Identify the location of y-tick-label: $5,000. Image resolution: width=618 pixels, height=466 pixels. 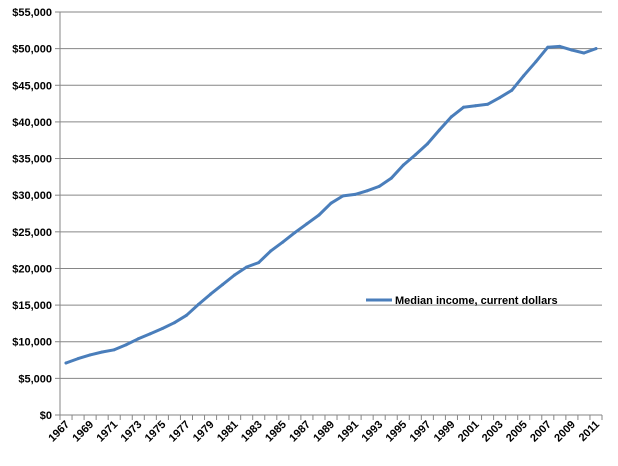
(35, 379).